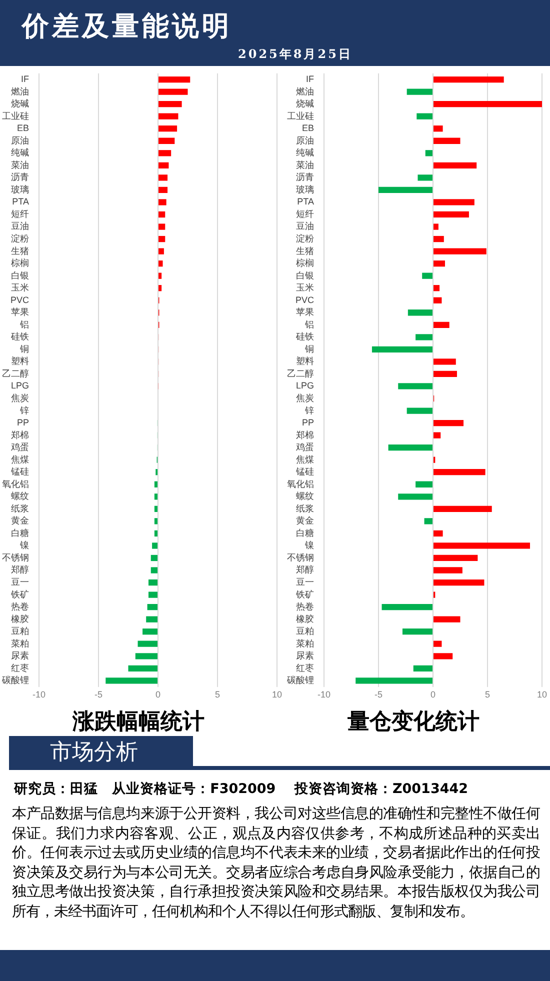  What do you see at coordinates (15, 115) in the screenshot?
I see `y-tick-label: 工业硅` at bounding box center [15, 115].